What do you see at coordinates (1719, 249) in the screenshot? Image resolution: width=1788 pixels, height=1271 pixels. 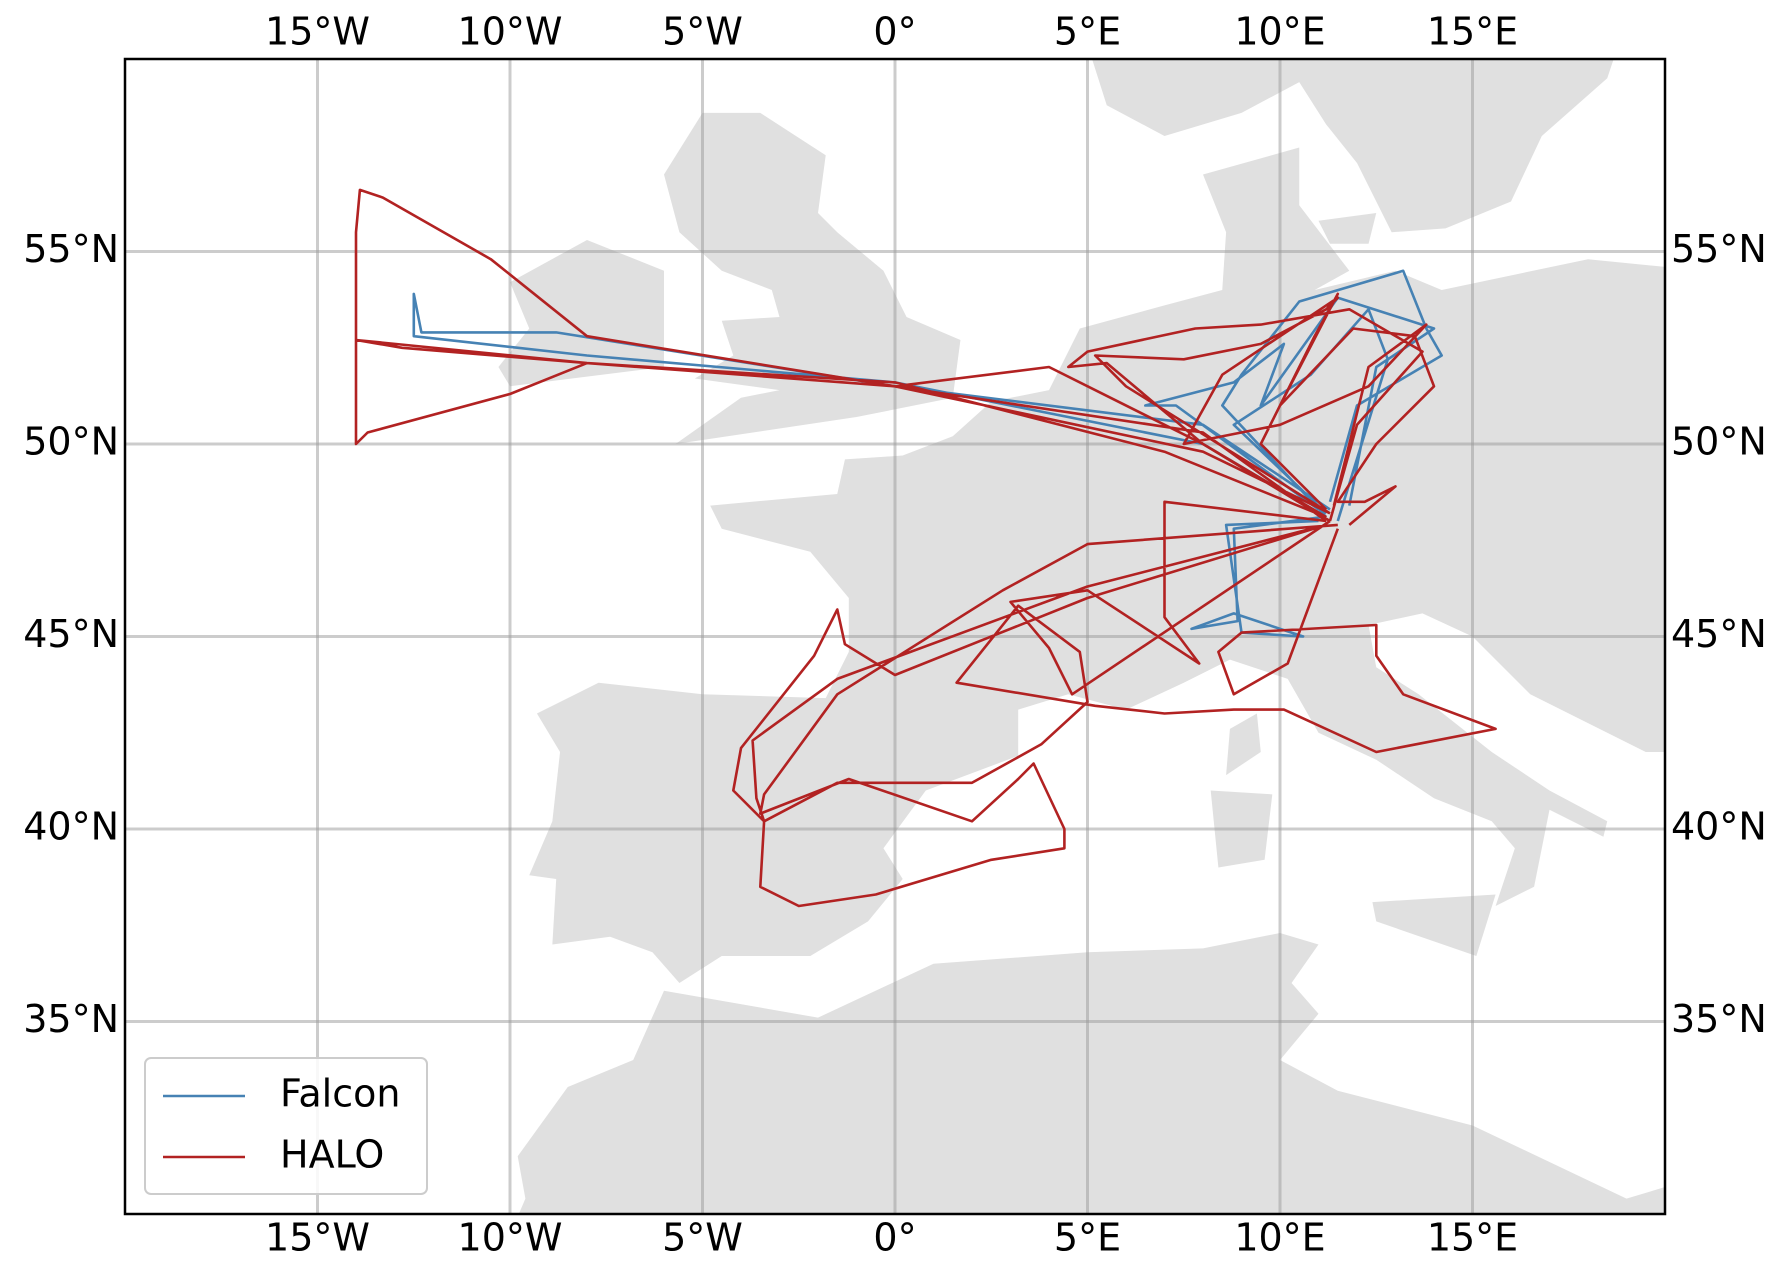 I see `y-tick-label-right: 55°N` at bounding box center [1719, 249].